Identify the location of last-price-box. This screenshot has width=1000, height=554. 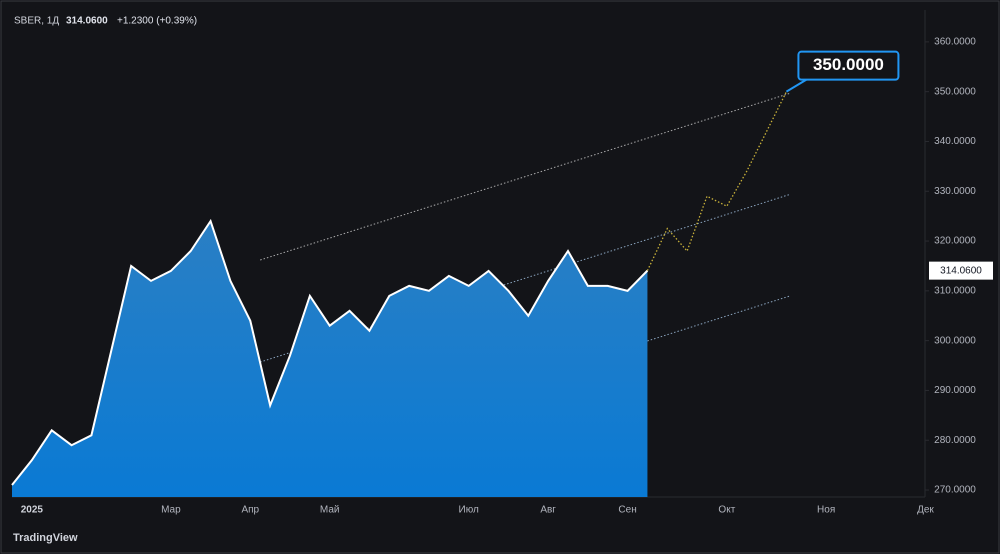
(961, 270).